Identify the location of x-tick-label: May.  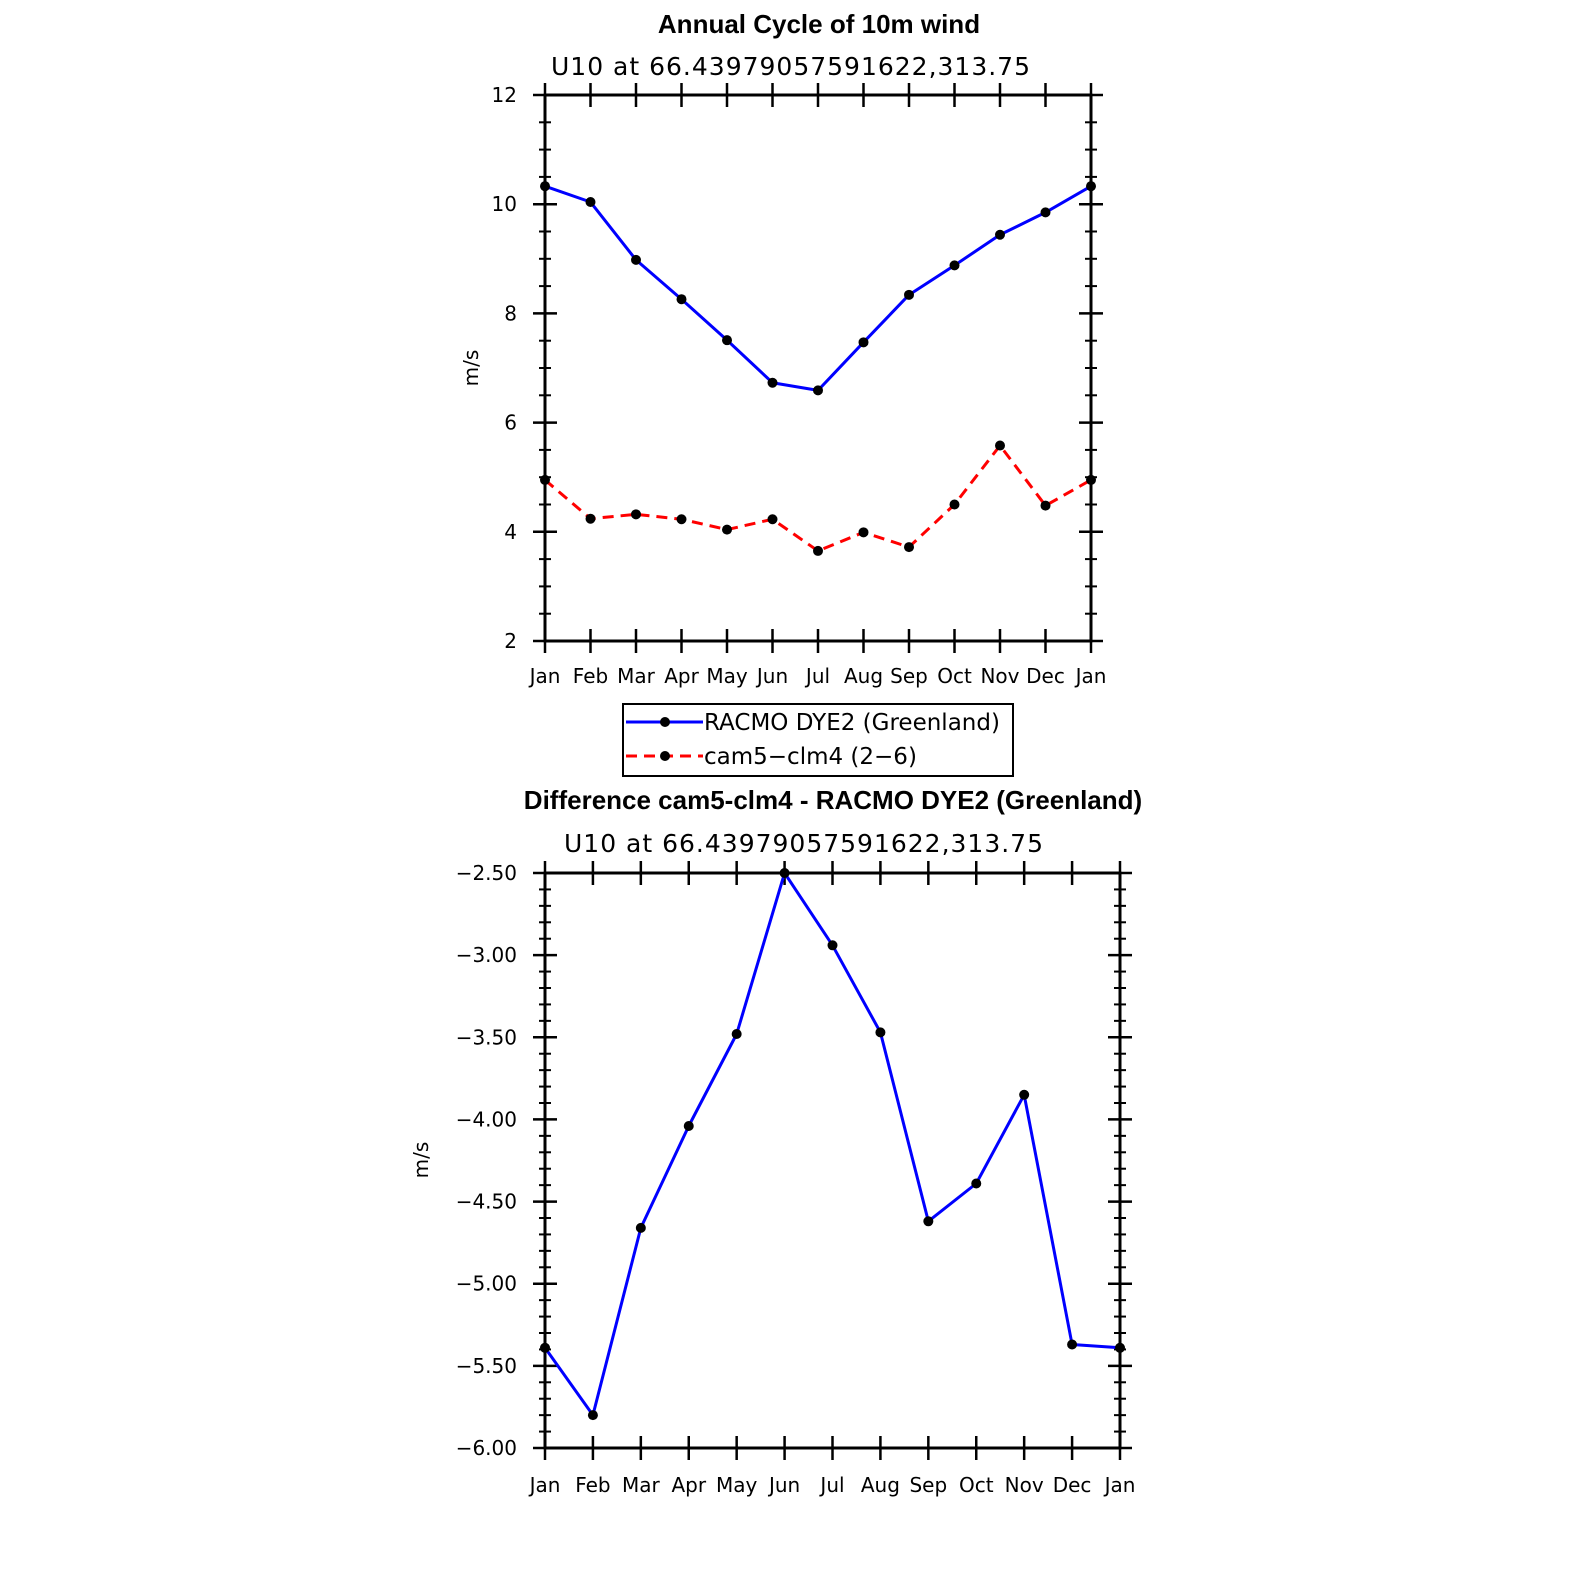
(737, 1485).